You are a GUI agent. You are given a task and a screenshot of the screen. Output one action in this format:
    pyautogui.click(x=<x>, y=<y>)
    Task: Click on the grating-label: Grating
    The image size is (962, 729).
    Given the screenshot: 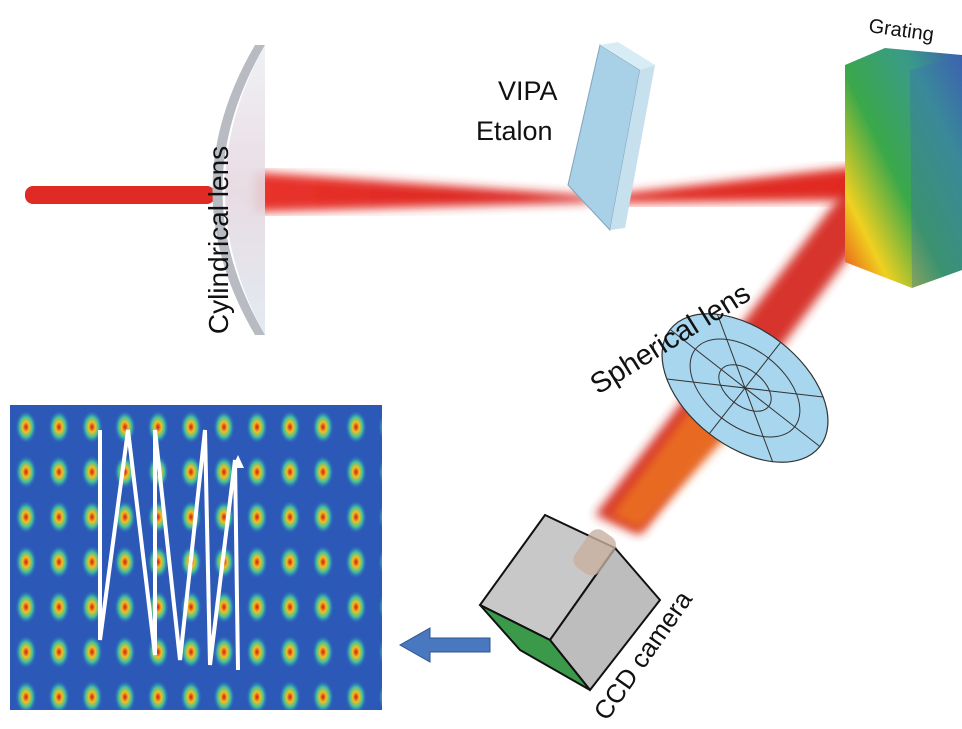 What is the action you would take?
    pyautogui.click(x=901, y=30)
    